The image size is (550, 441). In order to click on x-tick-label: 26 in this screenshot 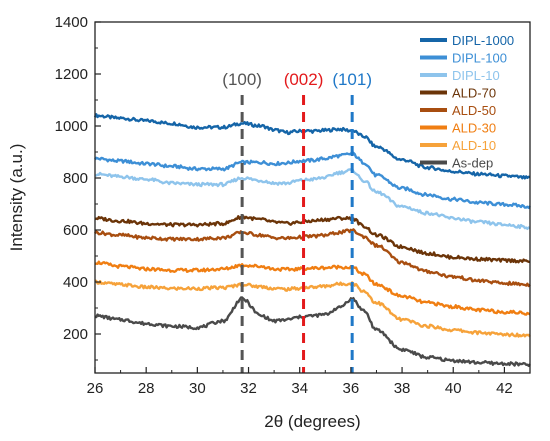, I will do `click(95, 388)`.